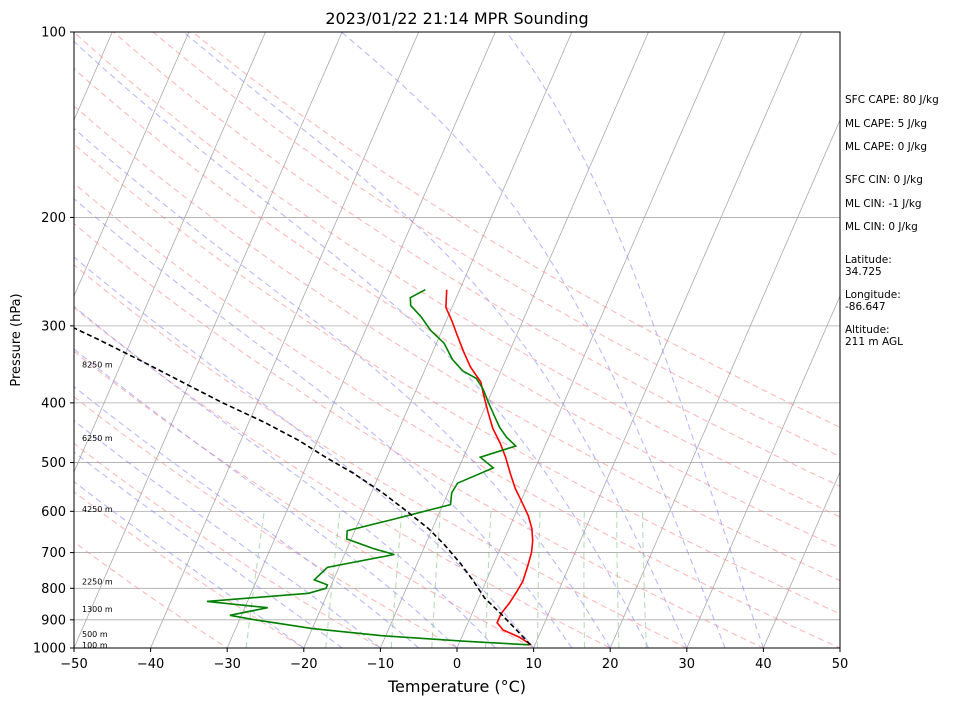  I want to click on x-tick-label: 10, so click(533, 664).